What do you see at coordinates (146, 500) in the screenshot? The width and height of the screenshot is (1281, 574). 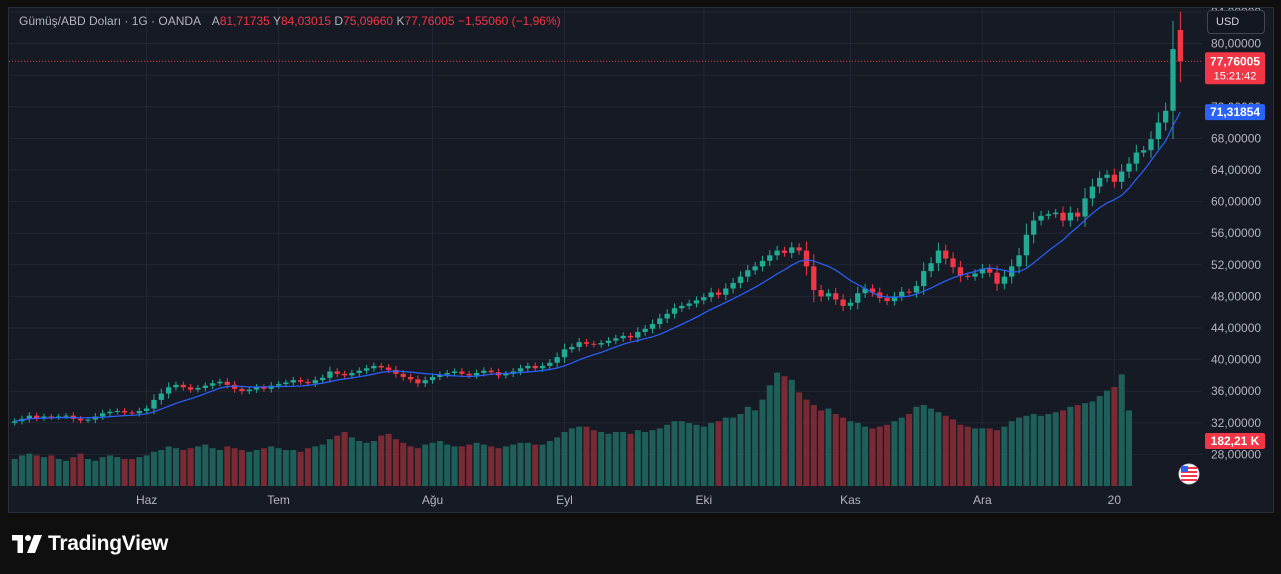 I see `time-tick-label: Haz` at bounding box center [146, 500].